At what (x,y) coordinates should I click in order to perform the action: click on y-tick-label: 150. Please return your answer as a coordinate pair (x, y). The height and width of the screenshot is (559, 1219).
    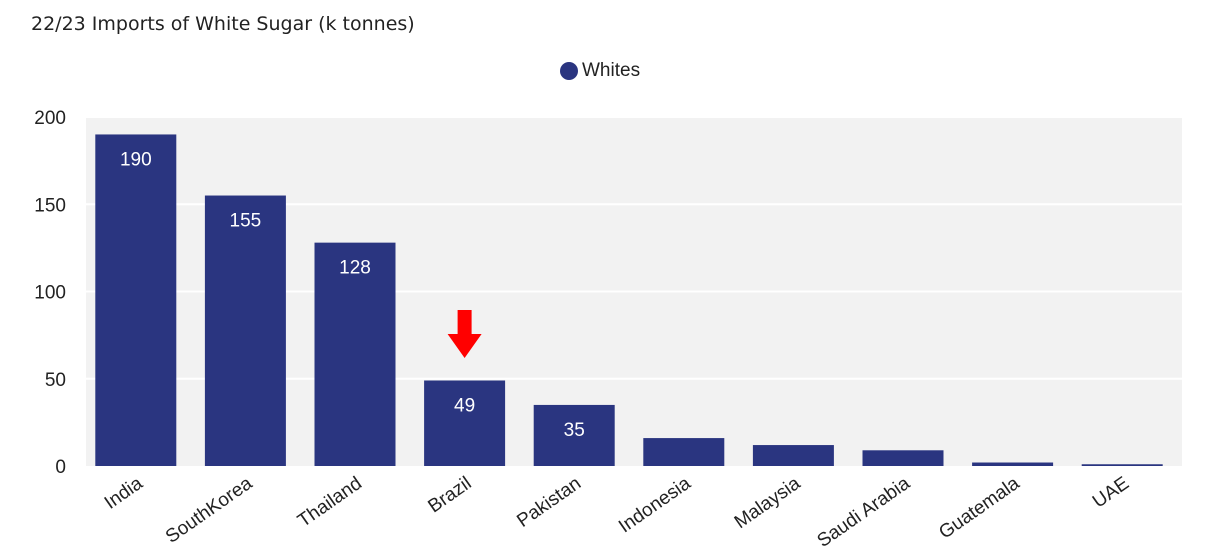
    Looking at the image, I should click on (50, 205).